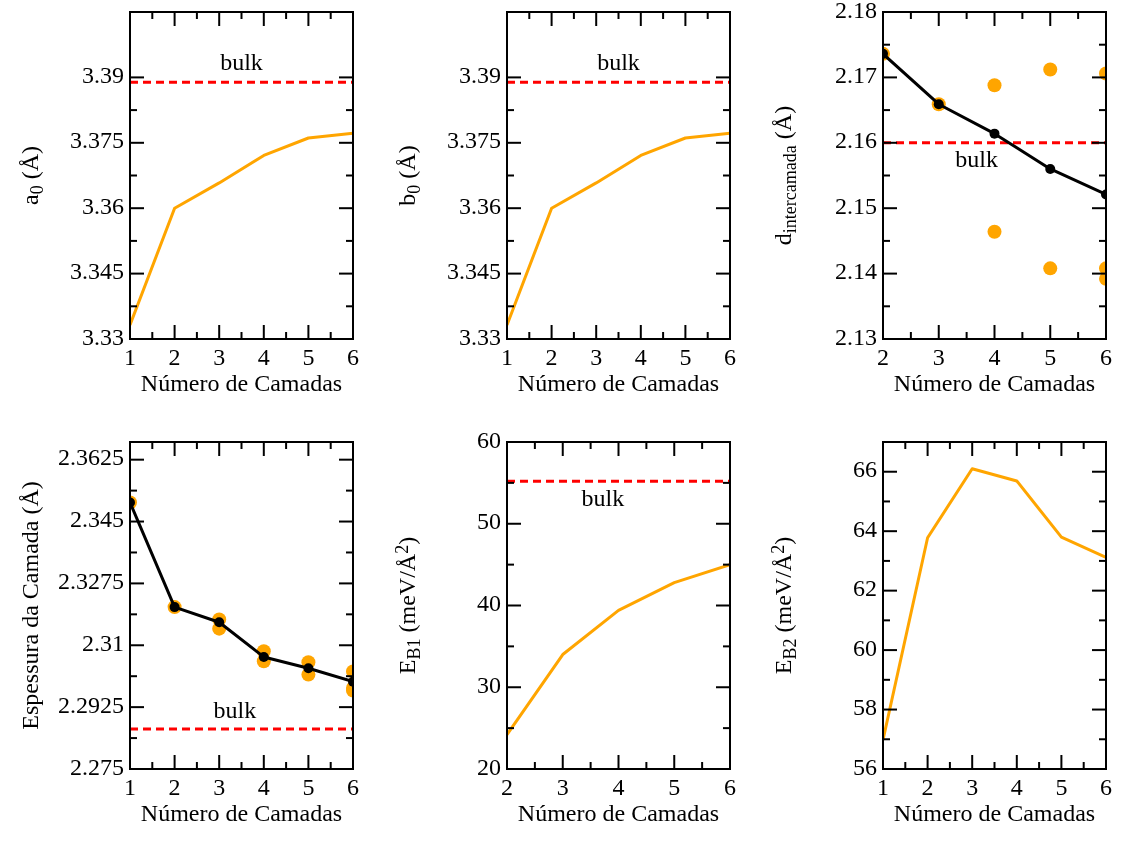 This screenshot has width=1132, height=843. What do you see at coordinates (856, 271) in the screenshot?
I see `y-tick-label: 2.14` at bounding box center [856, 271].